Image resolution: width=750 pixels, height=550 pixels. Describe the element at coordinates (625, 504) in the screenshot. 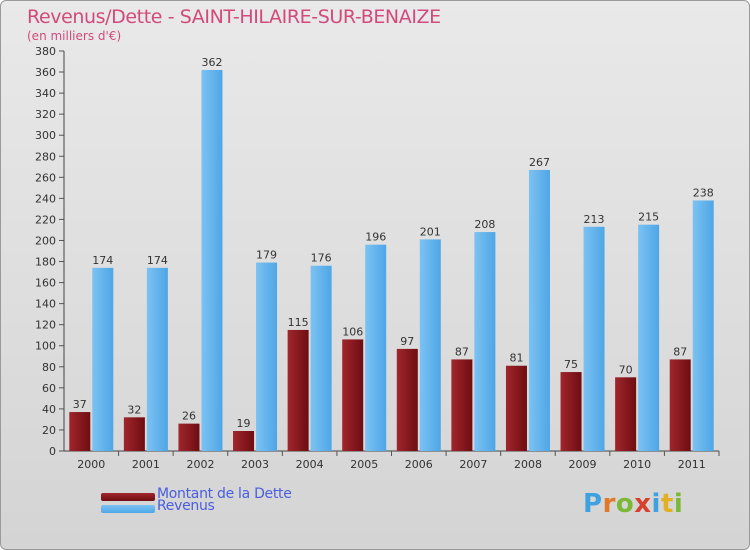

I see `logo-letter: o` at that location.